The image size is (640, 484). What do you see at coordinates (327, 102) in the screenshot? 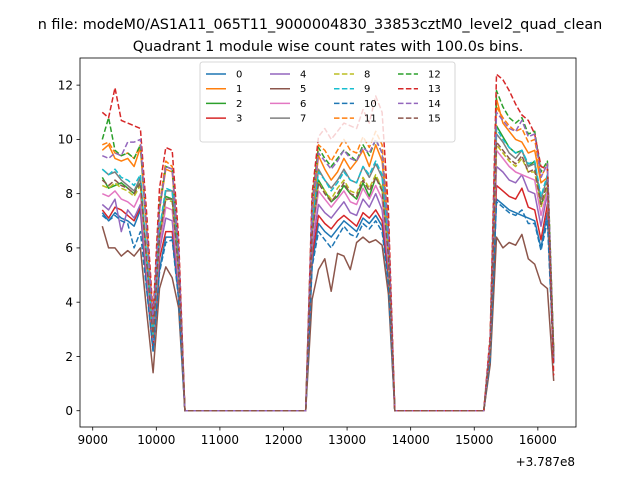
I see `legend-box` at bounding box center [327, 102].